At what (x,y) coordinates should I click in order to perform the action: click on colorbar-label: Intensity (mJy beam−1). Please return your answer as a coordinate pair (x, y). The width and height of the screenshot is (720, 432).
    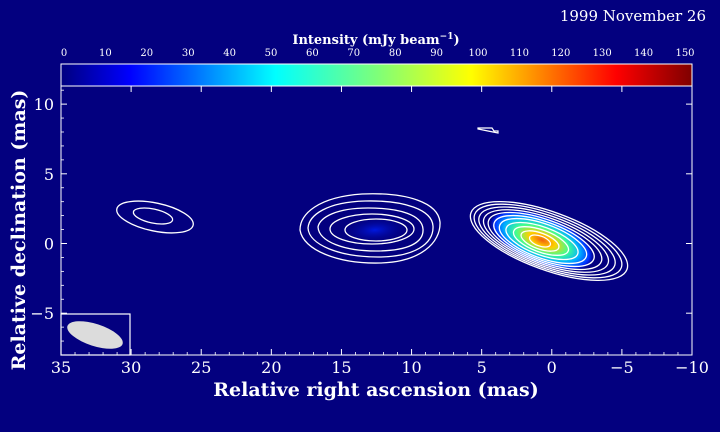
    Looking at the image, I should click on (375, 40).